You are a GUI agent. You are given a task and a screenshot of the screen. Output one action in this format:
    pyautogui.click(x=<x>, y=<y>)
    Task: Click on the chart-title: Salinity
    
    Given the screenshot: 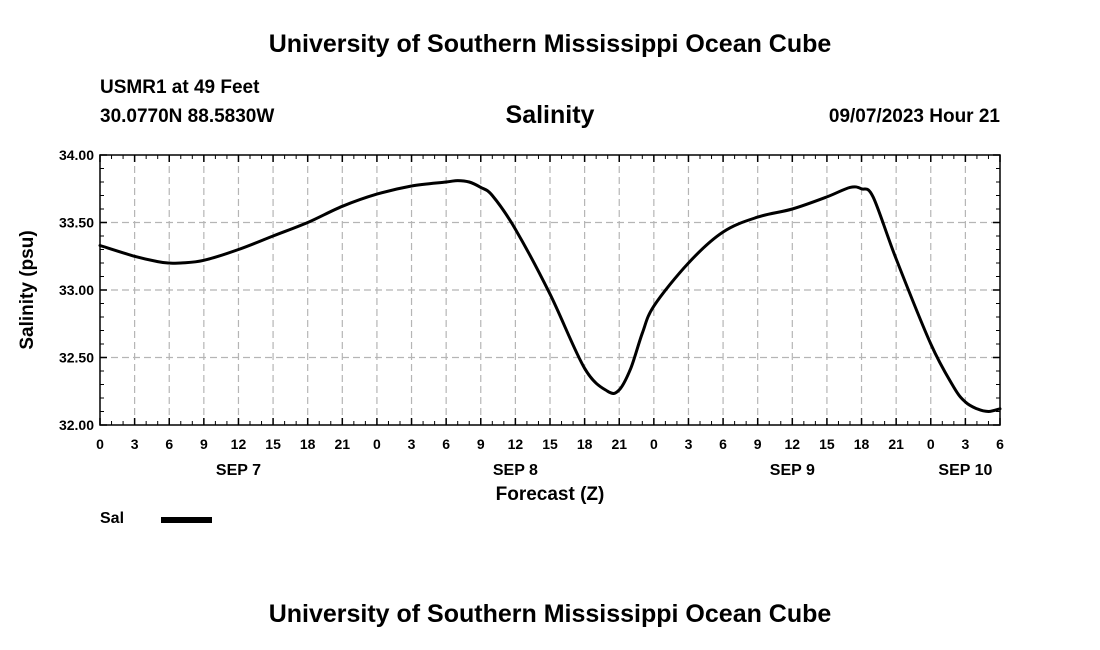 What is the action you would take?
    pyautogui.click(x=550, y=115)
    